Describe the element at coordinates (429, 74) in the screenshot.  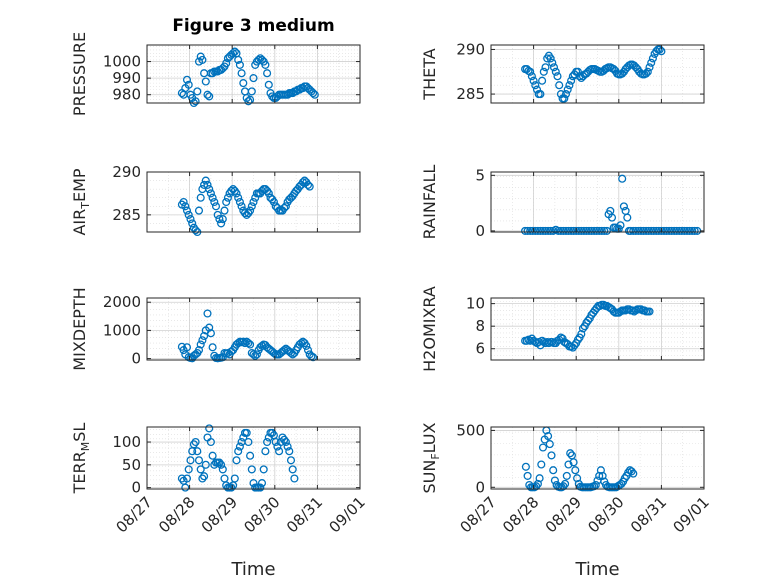
I see `y-axis-label: THETA` at that location.